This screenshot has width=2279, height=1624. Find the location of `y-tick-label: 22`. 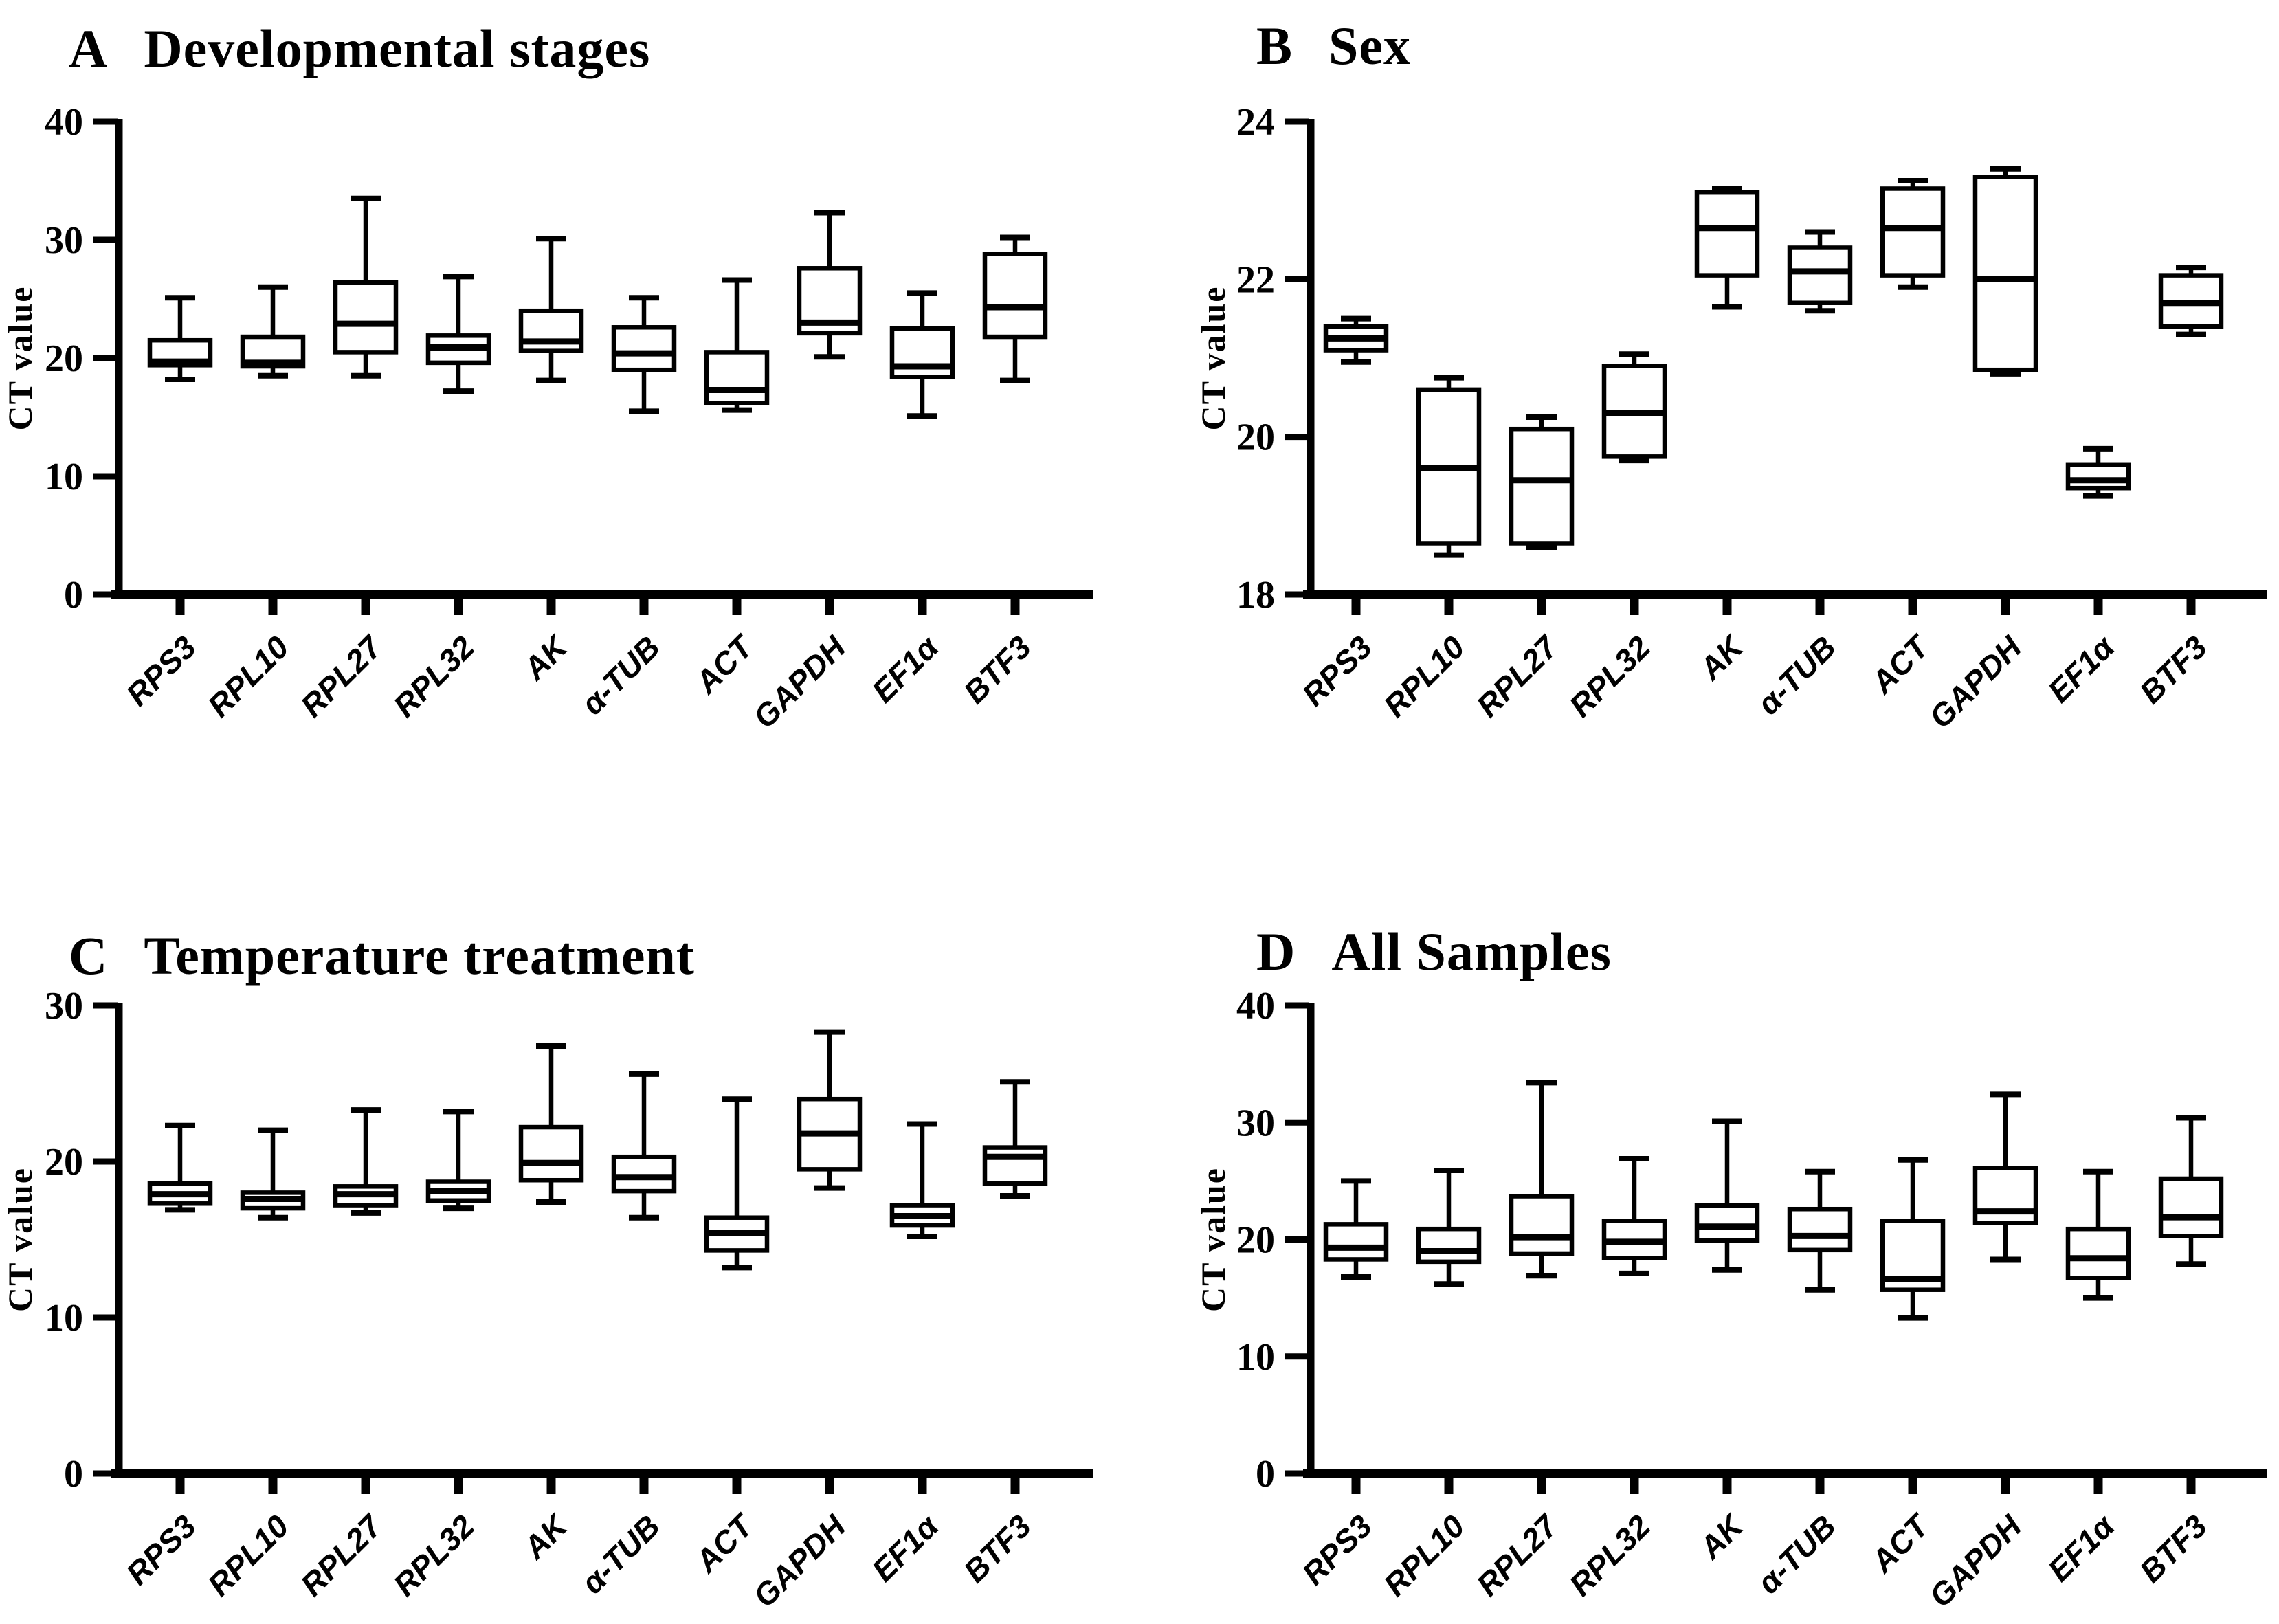

y-tick-label: 22 is located at coordinates (1255, 279).